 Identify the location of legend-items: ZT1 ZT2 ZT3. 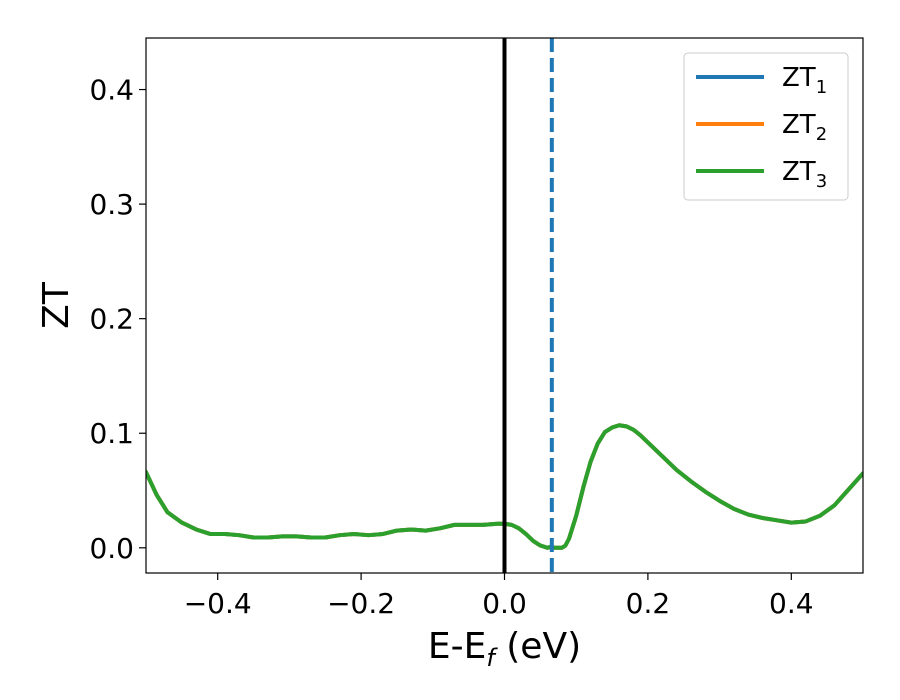
(761, 127).